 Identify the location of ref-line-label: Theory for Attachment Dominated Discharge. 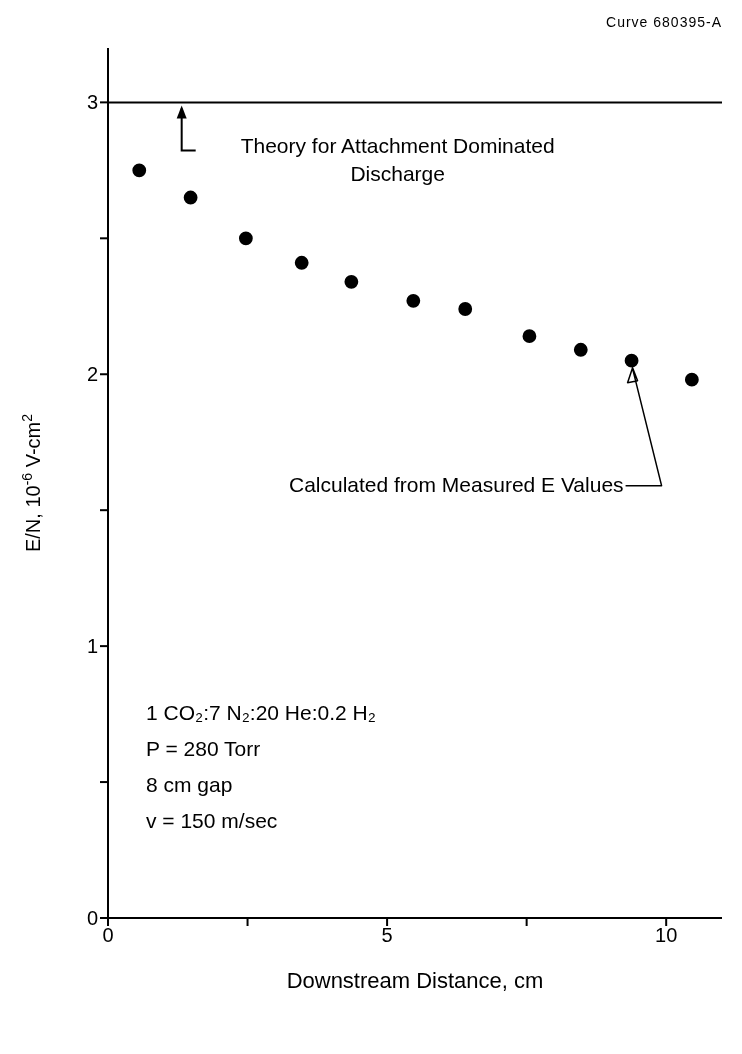
(397, 160).